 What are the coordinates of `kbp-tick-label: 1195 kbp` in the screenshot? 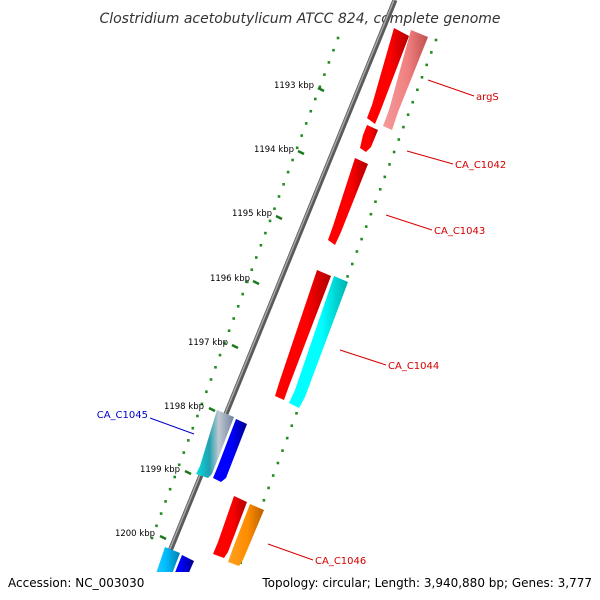 It's located at (252, 214).